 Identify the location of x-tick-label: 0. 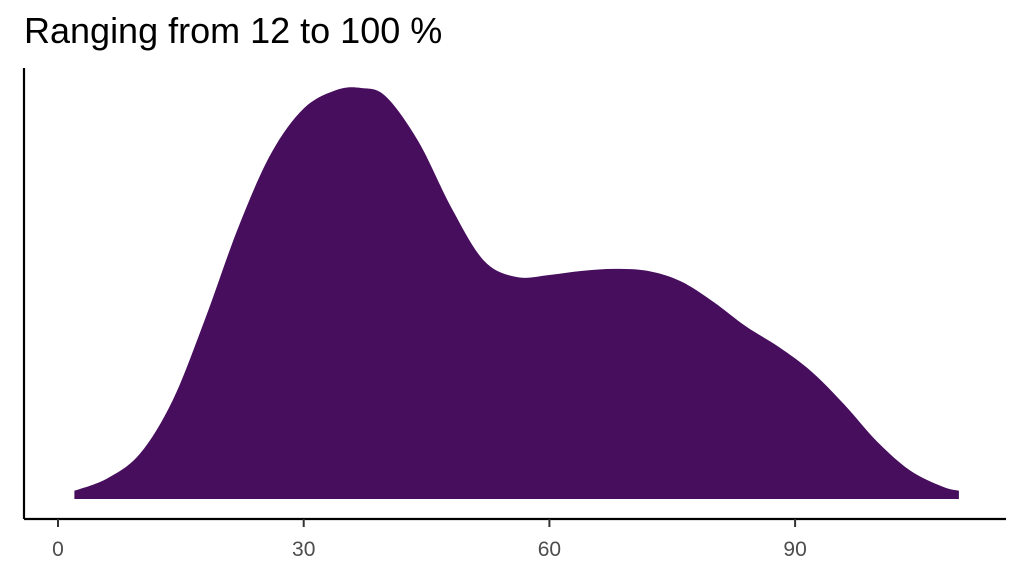
(58, 549).